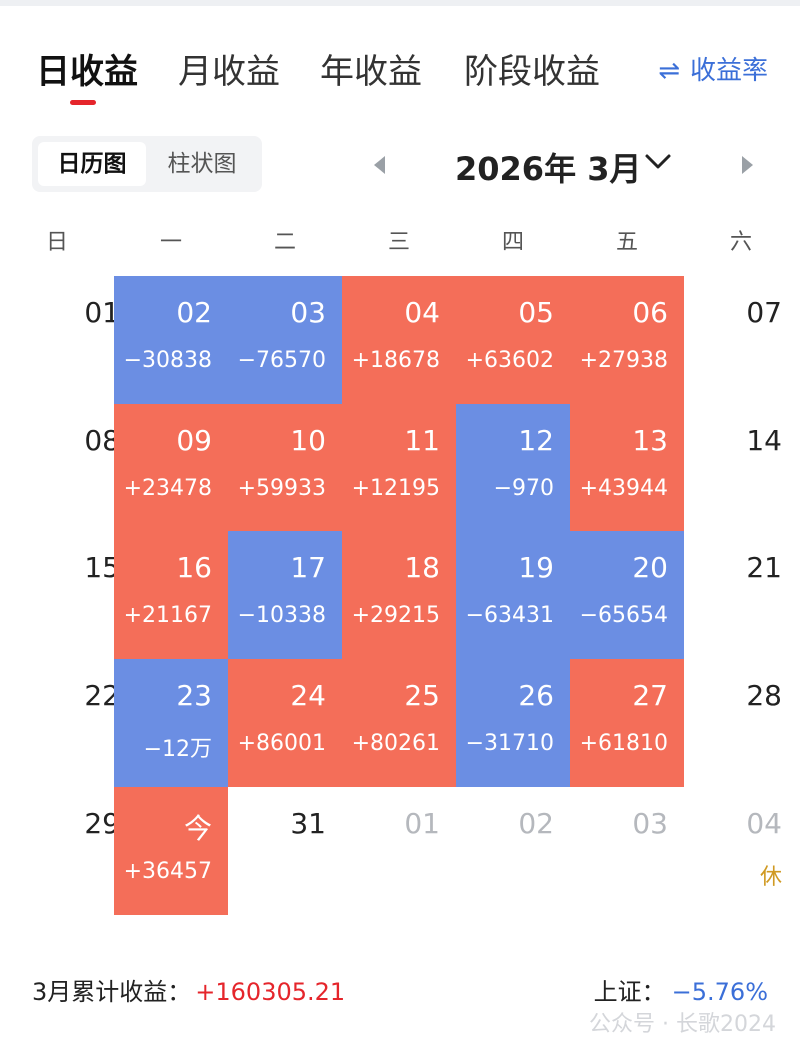 This screenshot has width=800, height=1050. Describe the element at coordinates (308, 695) in the screenshot. I see `day-number: 24` at that location.